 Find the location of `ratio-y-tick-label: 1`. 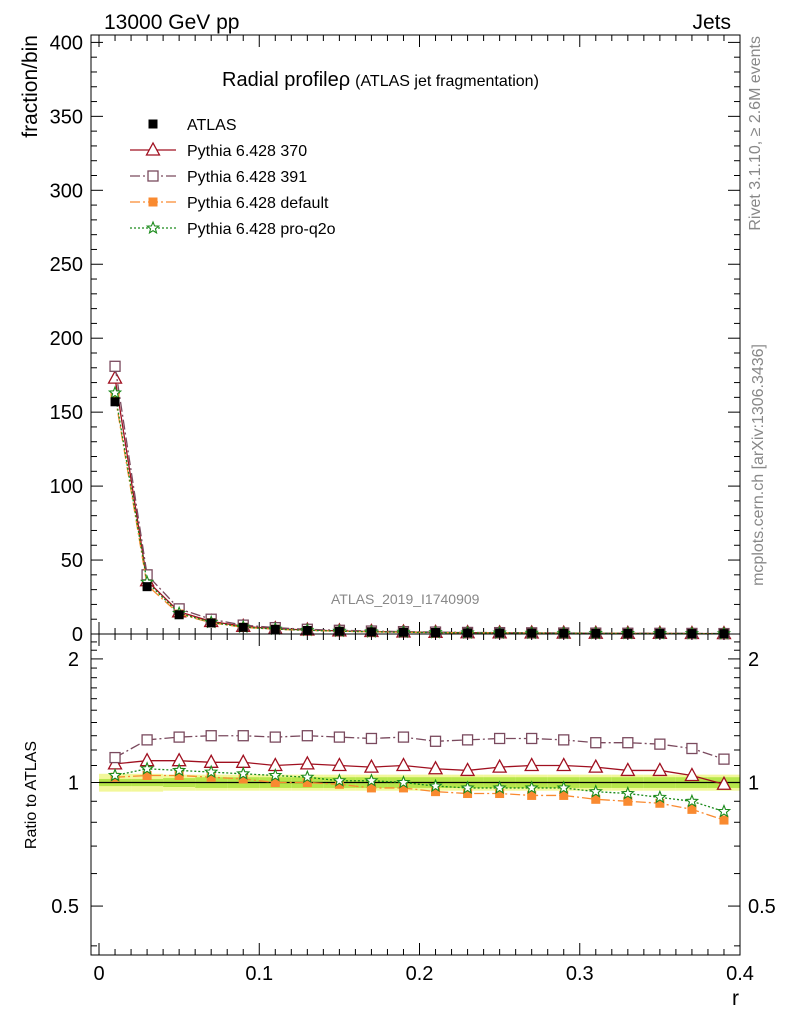

ratio-y-tick-label: 1 is located at coordinates (73, 783).